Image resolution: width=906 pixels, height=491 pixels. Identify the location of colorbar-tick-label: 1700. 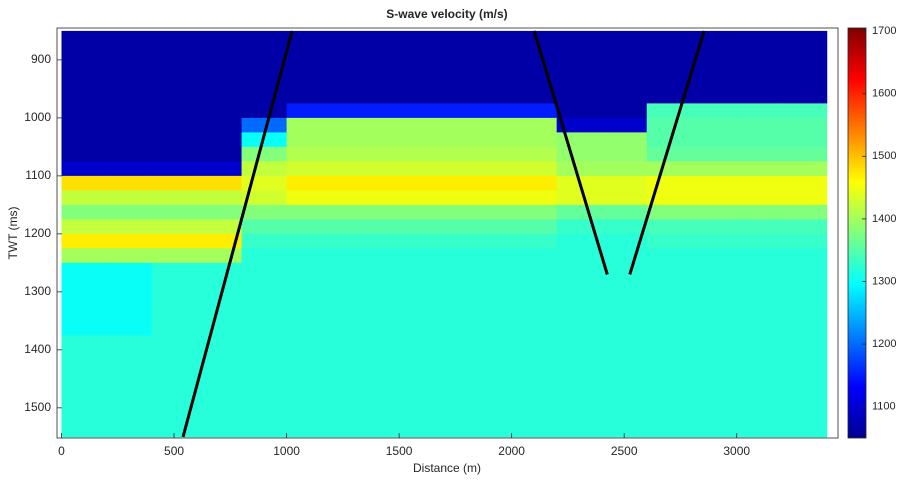
(884, 31).